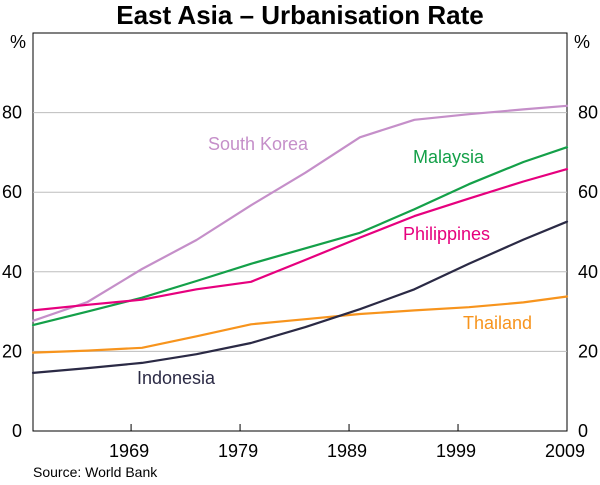  What do you see at coordinates (588, 192) in the screenshot?
I see `y-tick-right-60: 60` at bounding box center [588, 192].